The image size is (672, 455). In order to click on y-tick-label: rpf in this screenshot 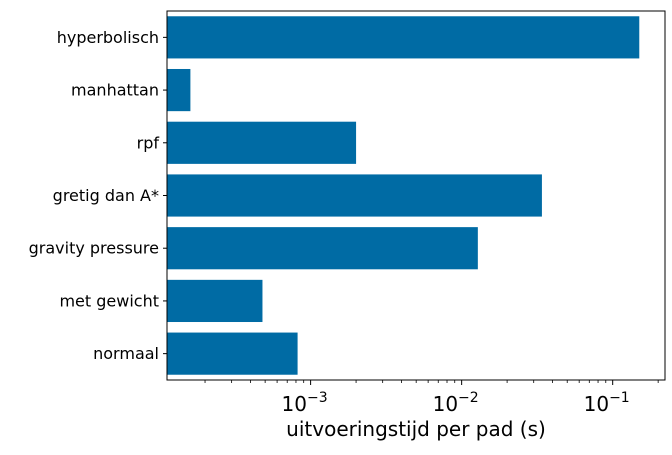, I will do `click(148, 142)`.